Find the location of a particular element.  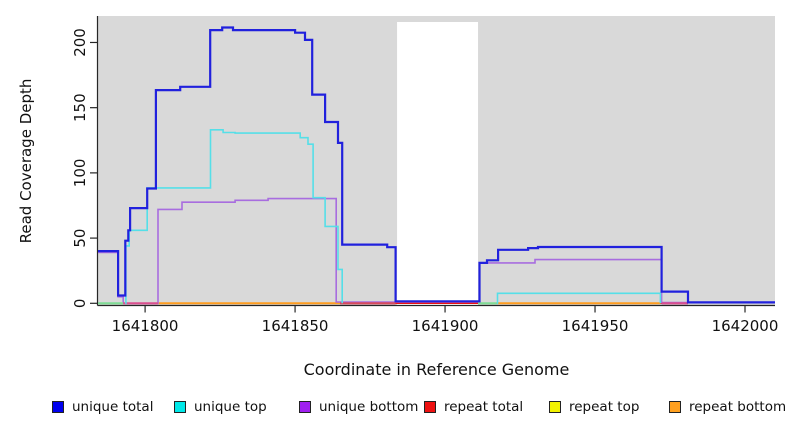

y-axis-title: Read Coverage Depth is located at coordinates (26, 161).